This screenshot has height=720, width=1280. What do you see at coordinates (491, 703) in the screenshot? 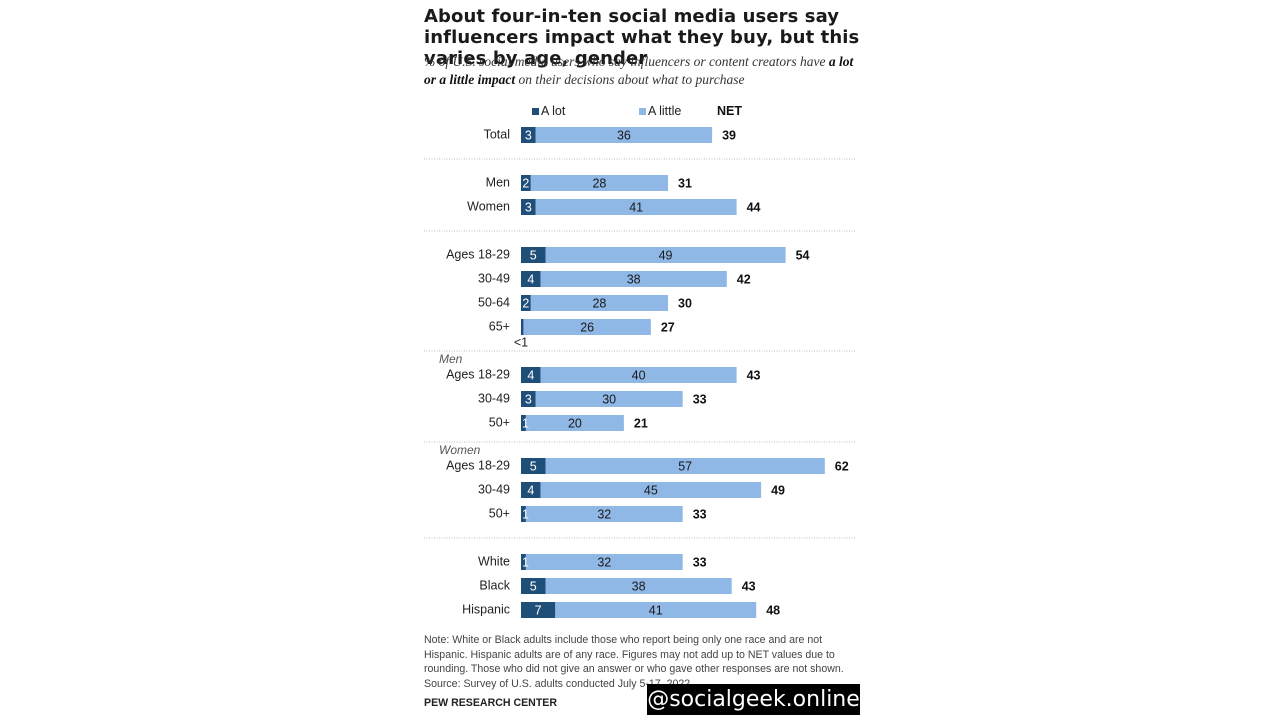
I see `pew-brand: PEW RESEARCH CENTER` at bounding box center [491, 703].